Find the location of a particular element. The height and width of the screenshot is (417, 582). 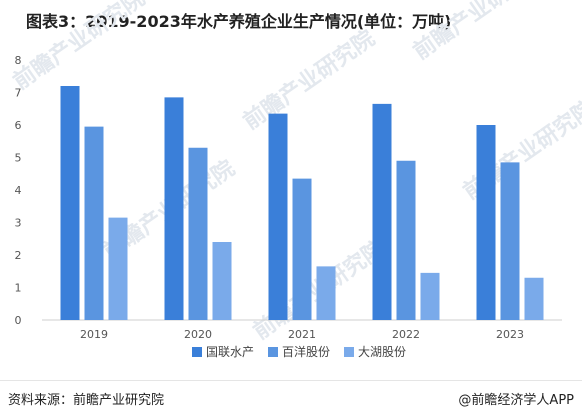

y-tick-label: 3 is located at coordinates (18, 223).